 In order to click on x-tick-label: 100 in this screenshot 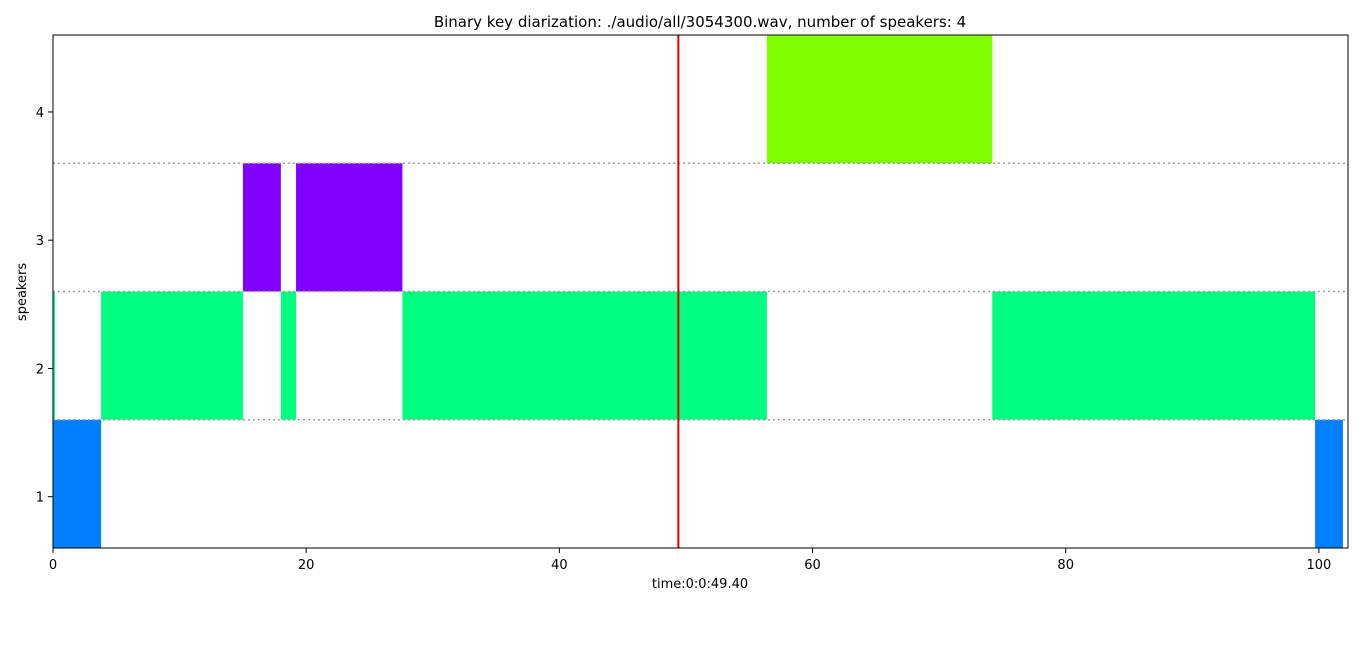, I will do `click(1318, 565)`.